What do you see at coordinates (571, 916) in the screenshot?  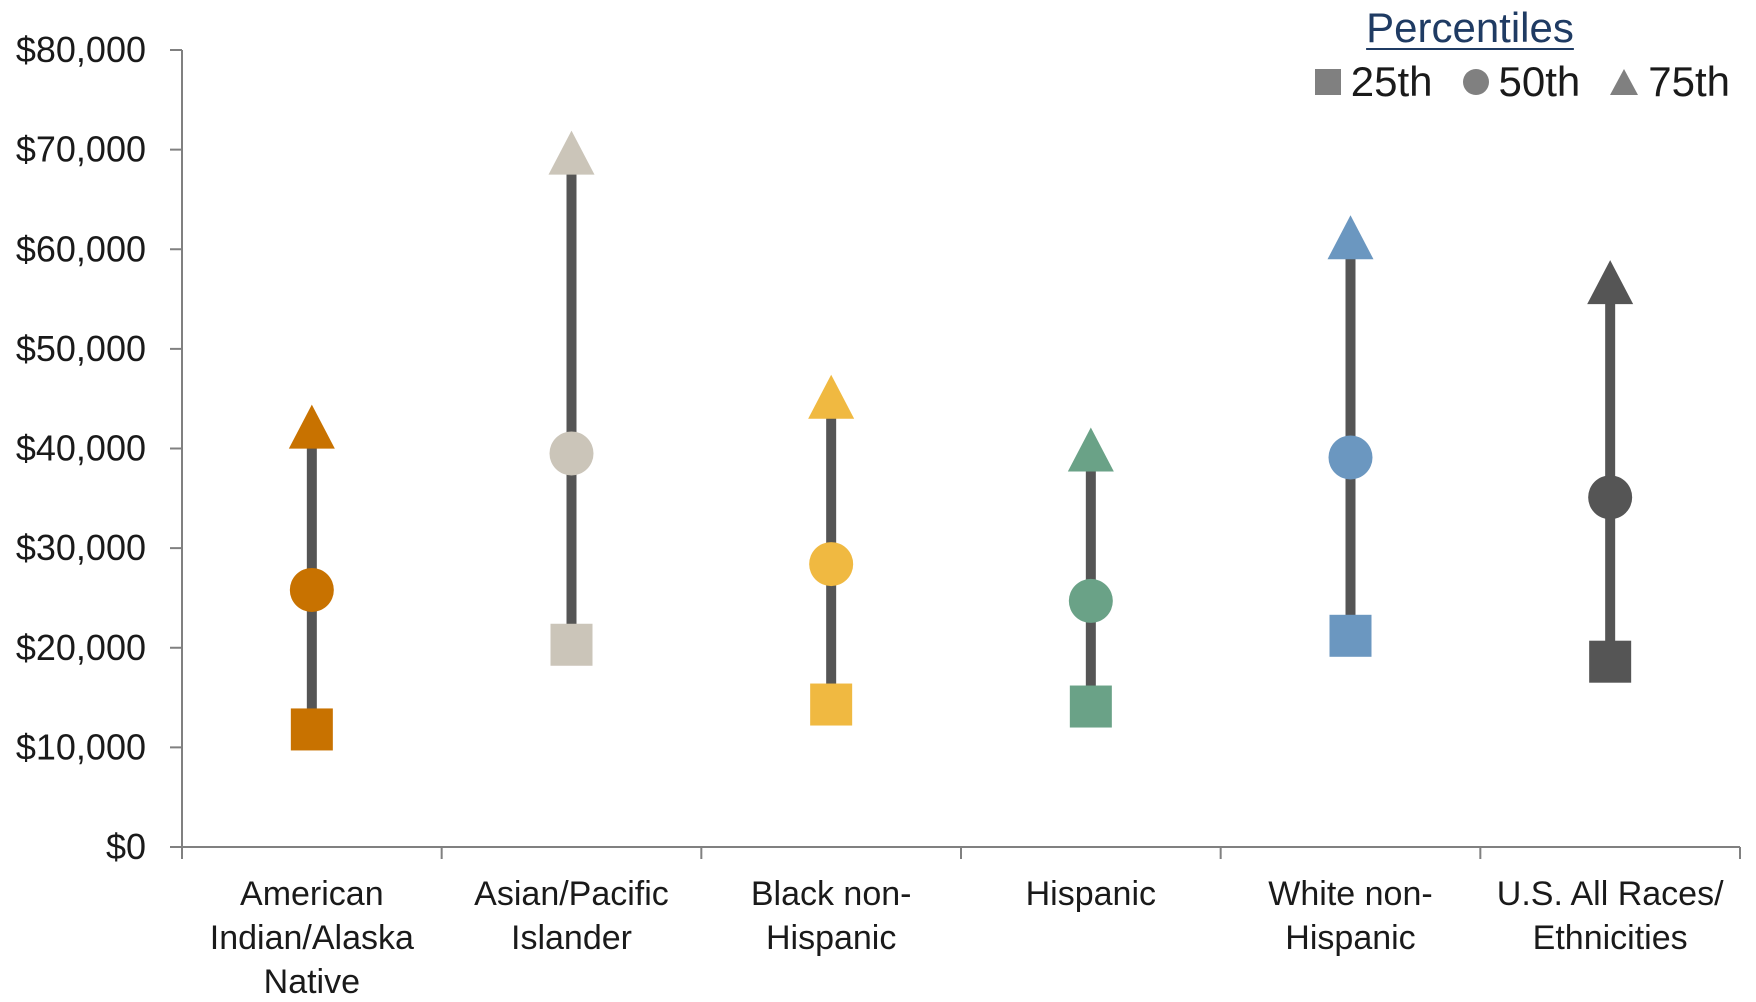 I see `x-category-label: Asian/Pacific Islander` at bounding box center [571, 916].